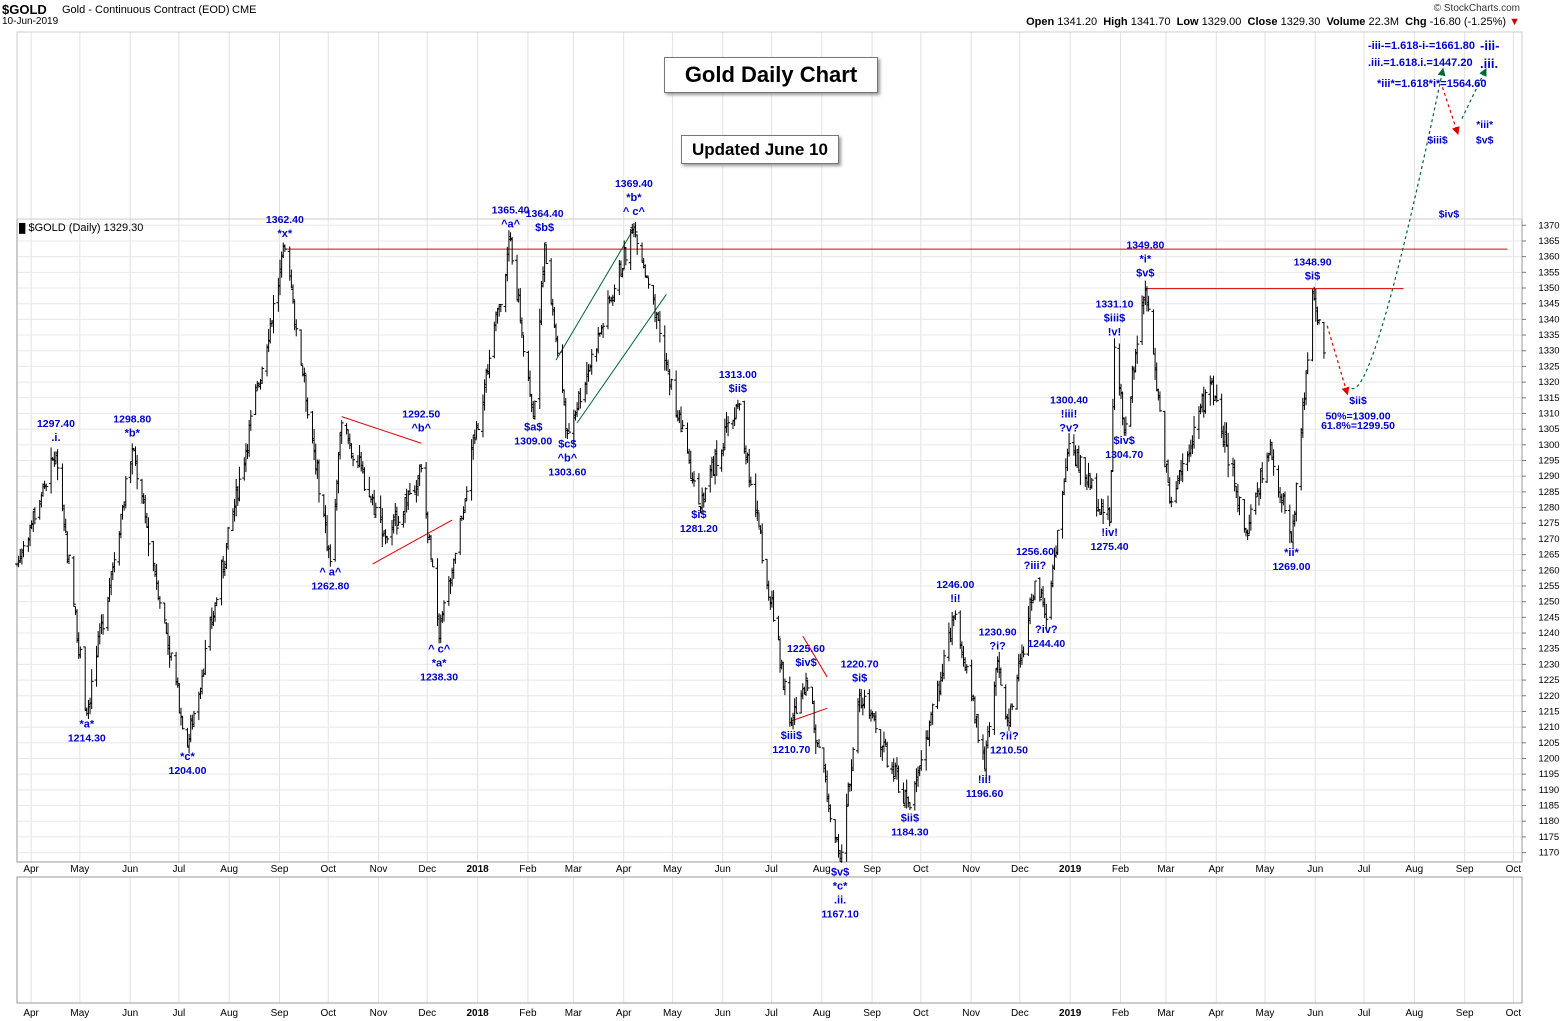 This screenshot has width=1565, height=1021. Describe the element at coordinates (1548, 743) in the screenshot. I see `y-tick-label: 1205` at that location.